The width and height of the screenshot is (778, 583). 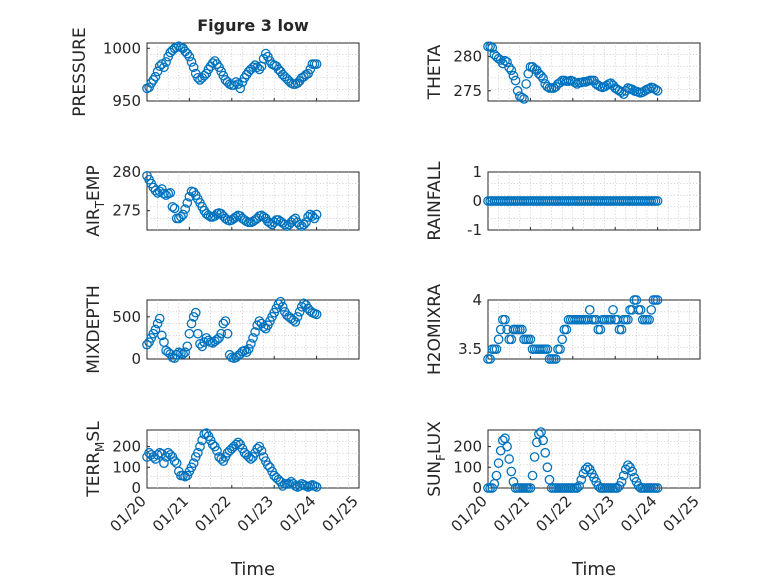 I want to click on y-tick-label: -1, so click(x=474, y=230).